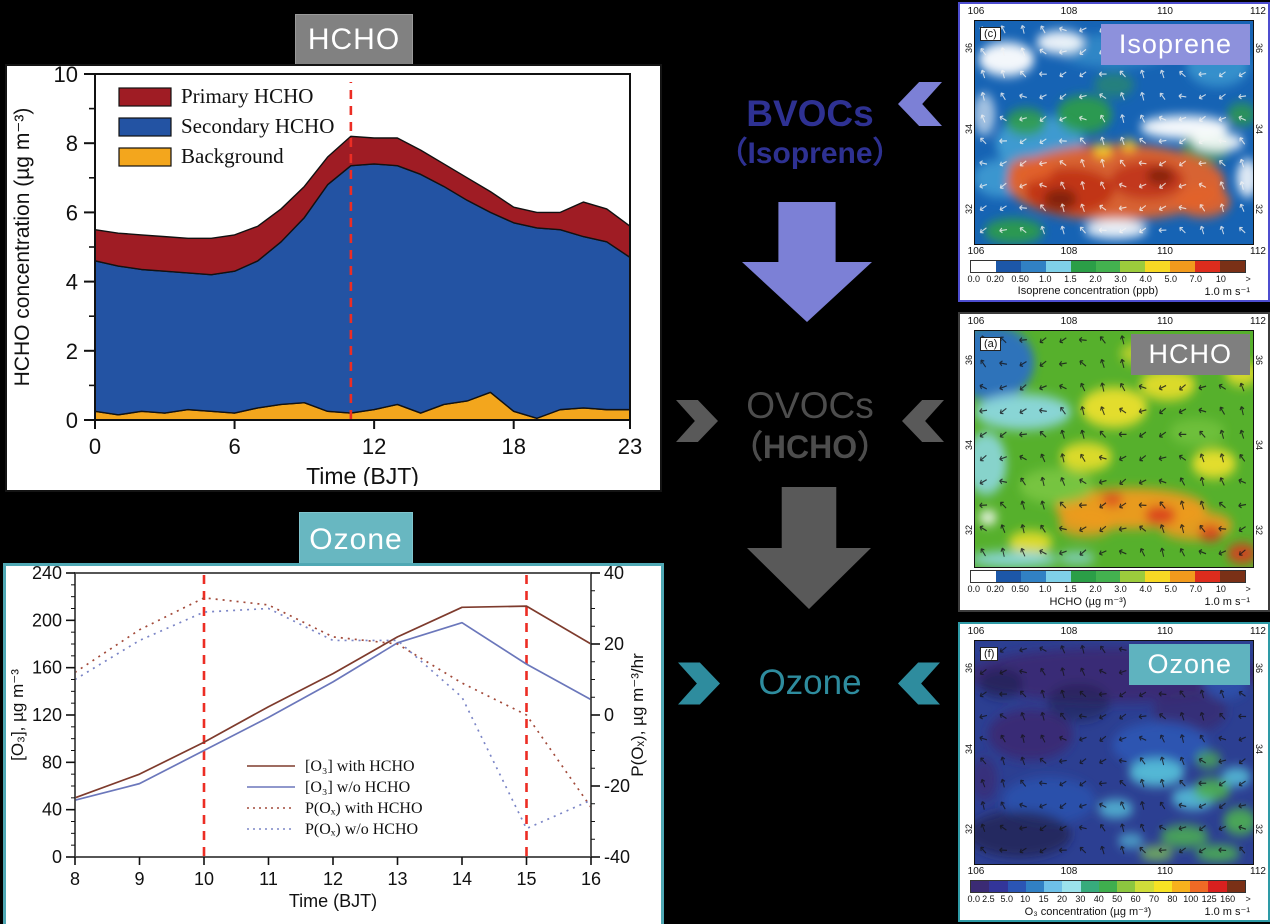 The width and height of the screenshot is (1270, 924). Describe the element at coordinates (462, 879) in the screenshot. I see `svg-text: 14` at that location.